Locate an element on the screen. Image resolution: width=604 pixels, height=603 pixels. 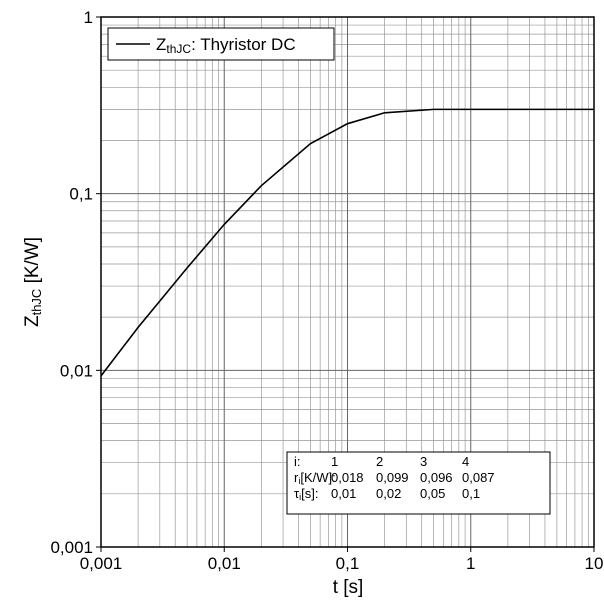
x-tick-label: 1 is located at coordinates (470, 563).